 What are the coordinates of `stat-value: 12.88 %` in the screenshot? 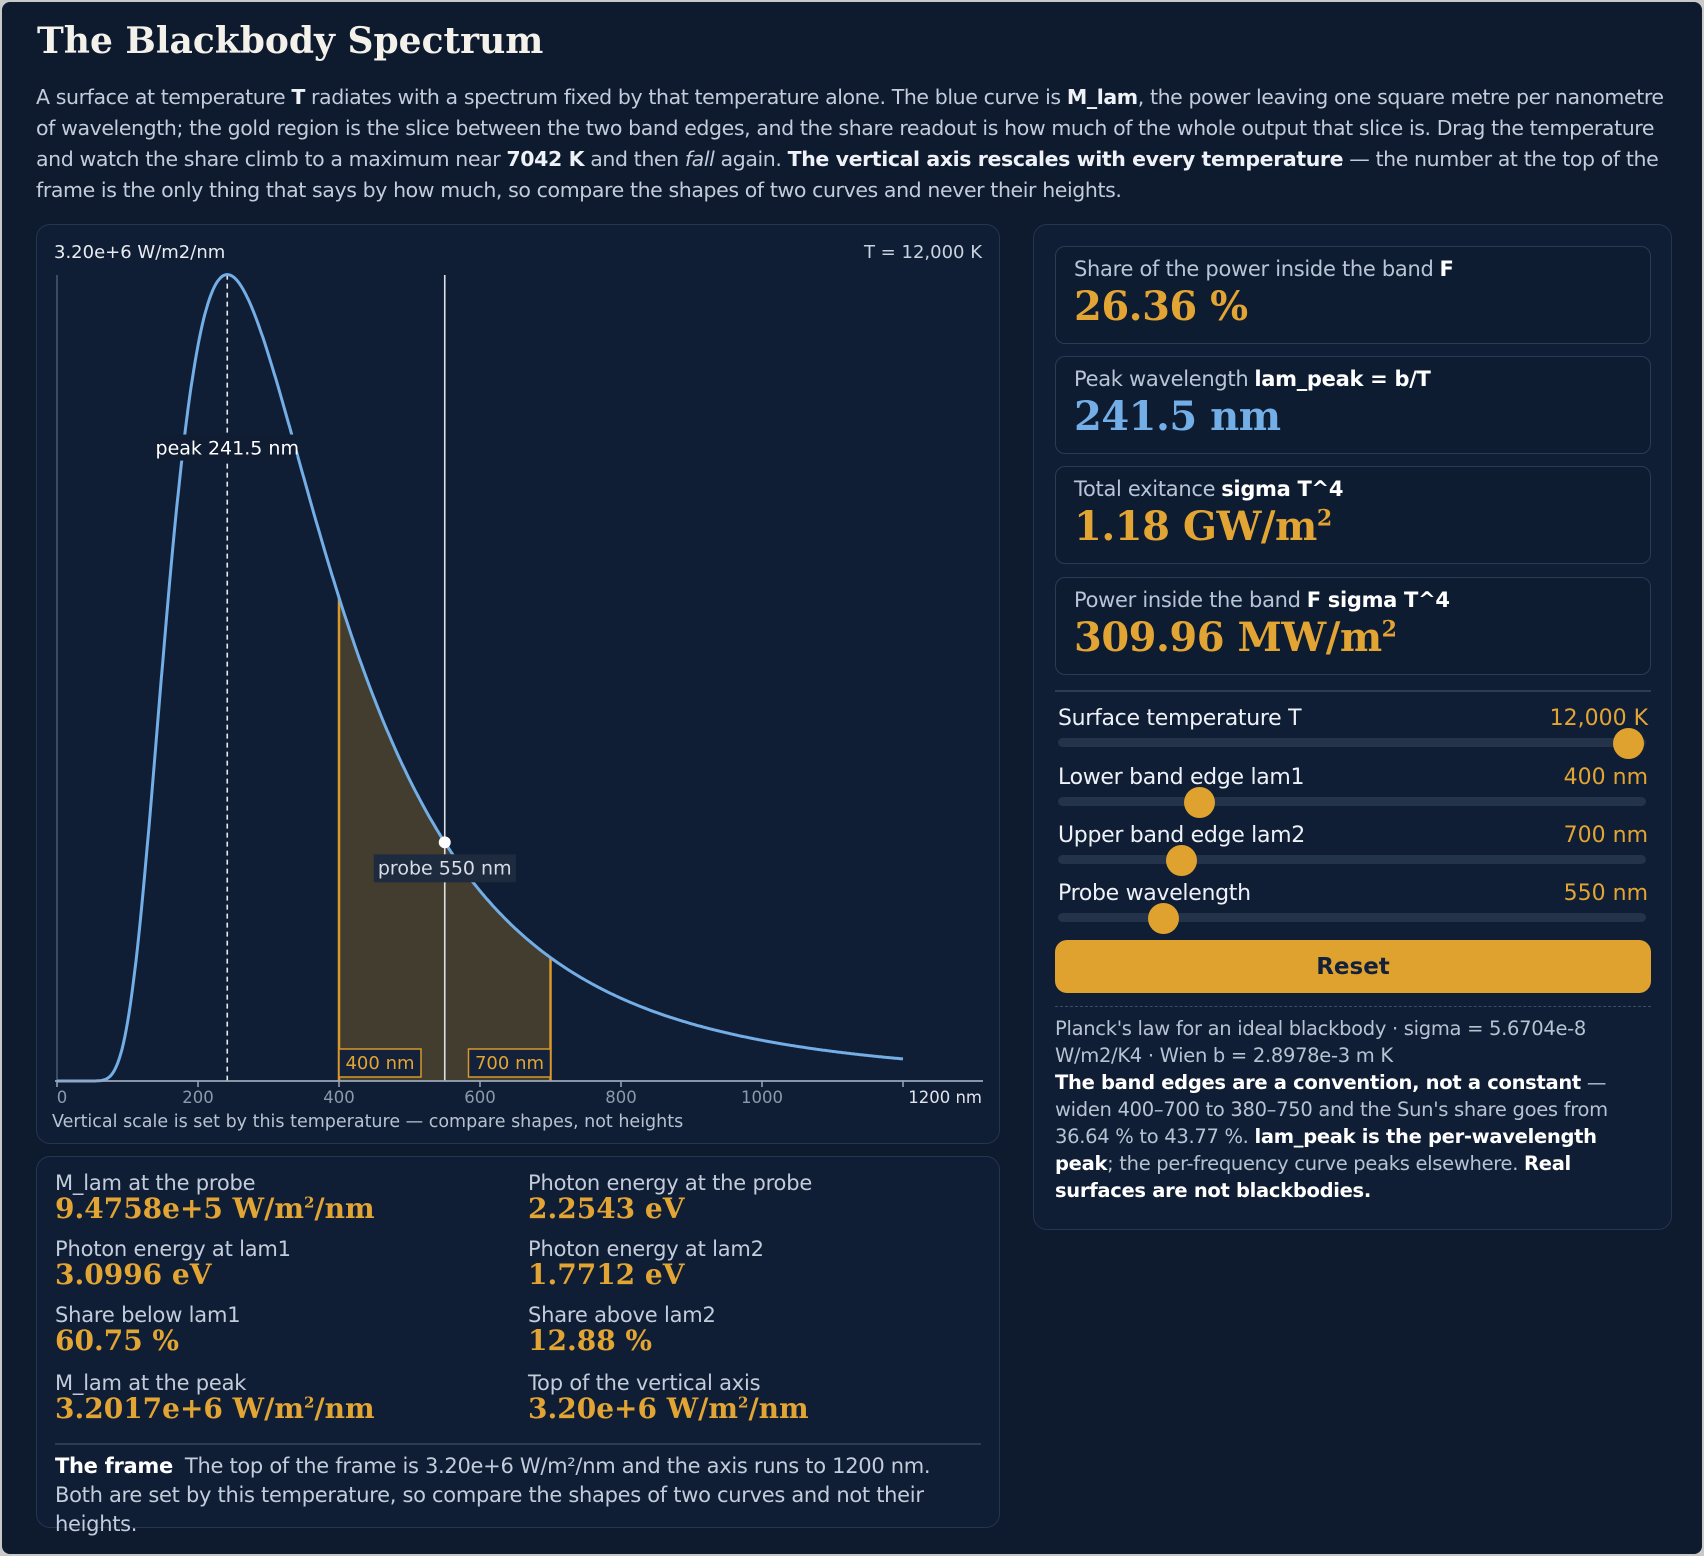 It's located at (590, 1340).